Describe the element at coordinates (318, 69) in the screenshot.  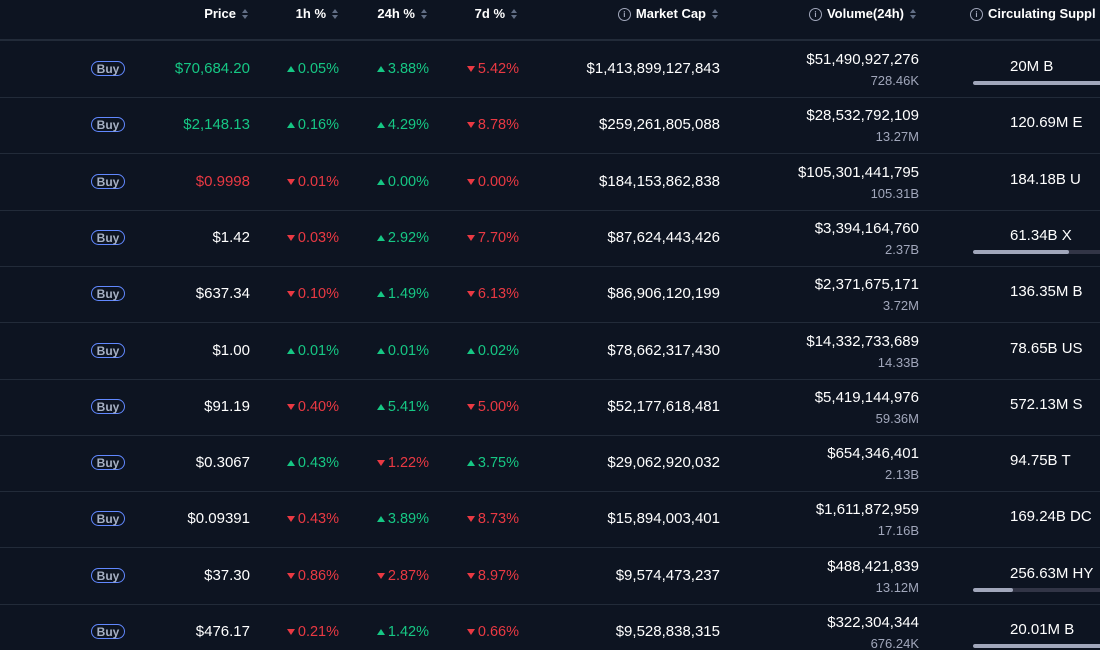
I see `change-h1-value: 0.05%` at that location.